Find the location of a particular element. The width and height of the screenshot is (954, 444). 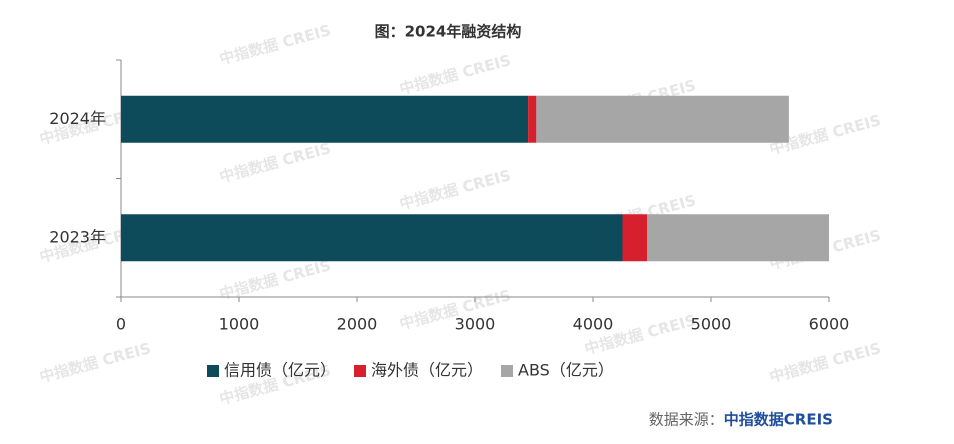

source-label: 数据来源： is located at coordinates (686, 420).